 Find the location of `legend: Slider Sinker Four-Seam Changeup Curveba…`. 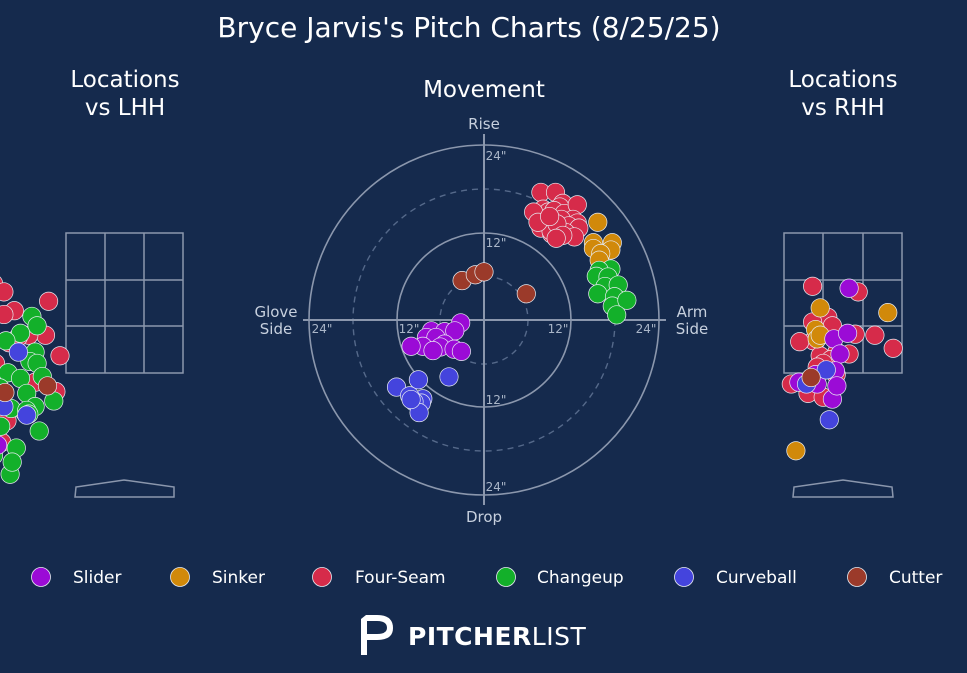

legend: Slider Sinker Four-Seam Changeup Curveba… is located at coordinates (486, 577).